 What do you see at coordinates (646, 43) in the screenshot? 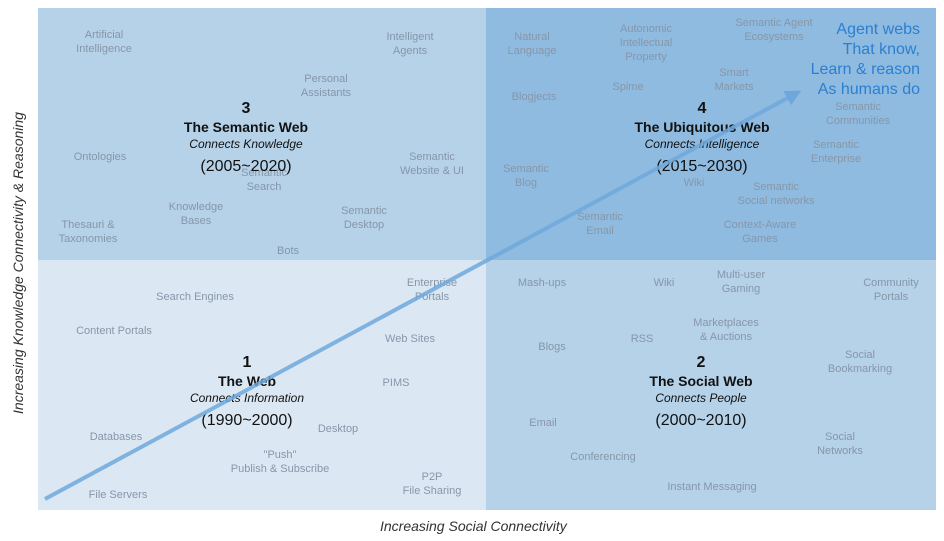
I see `term-autonomic-ip: Autonomic Intellectual Property` at bounding box center [646, 43].